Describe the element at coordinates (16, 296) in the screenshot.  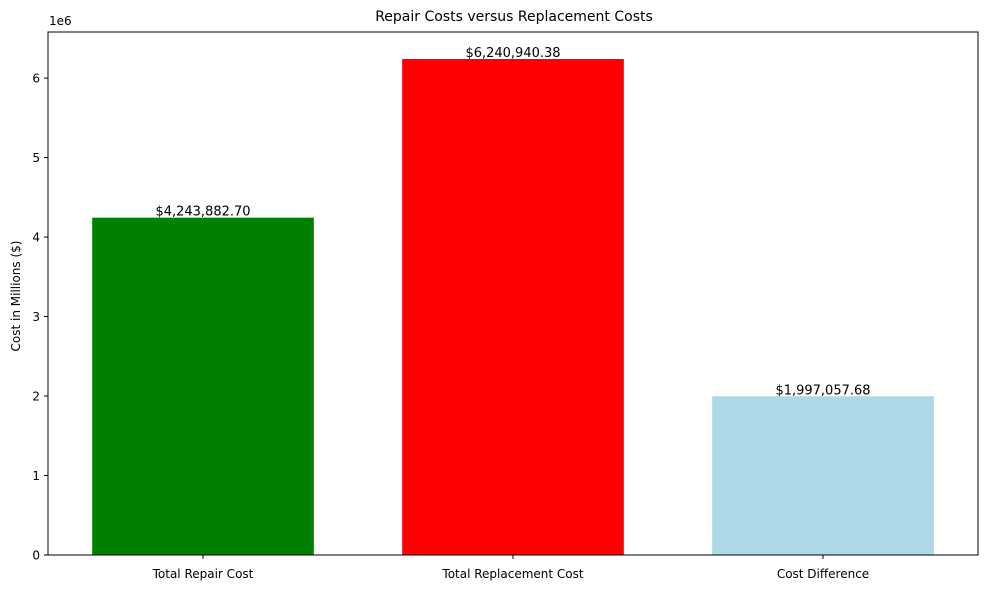
I see `y-axis-label: Cost in Millions ($)` at that location.